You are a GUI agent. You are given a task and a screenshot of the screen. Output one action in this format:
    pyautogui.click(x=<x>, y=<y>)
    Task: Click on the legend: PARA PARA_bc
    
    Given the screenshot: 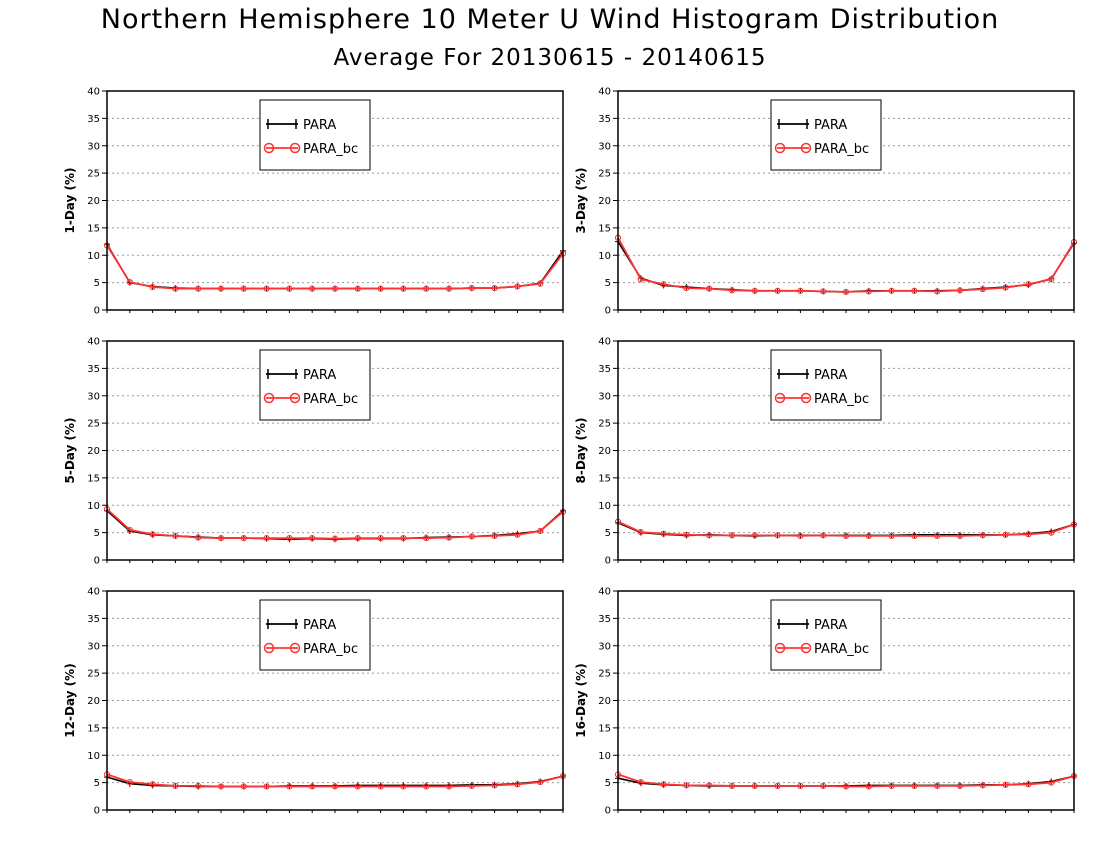 What is the action you would take?
    pyautogui.click(x=315, y=635)
    